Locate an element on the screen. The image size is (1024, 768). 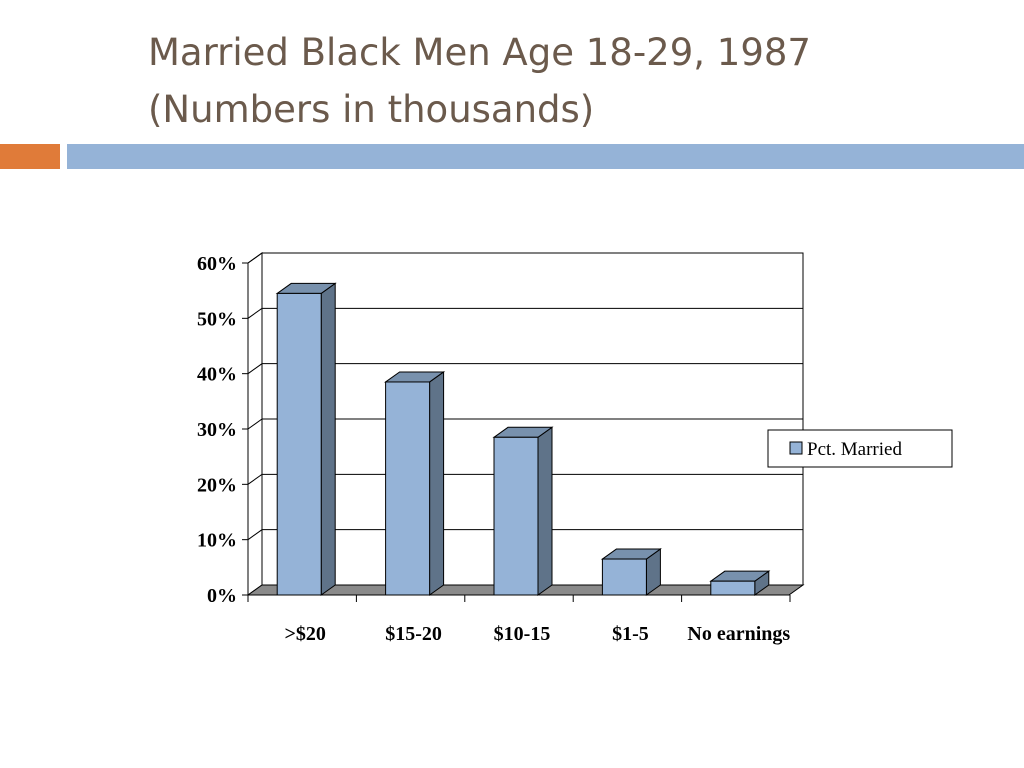
x-tick-label: >$20 is located at coordinates (304, 634).